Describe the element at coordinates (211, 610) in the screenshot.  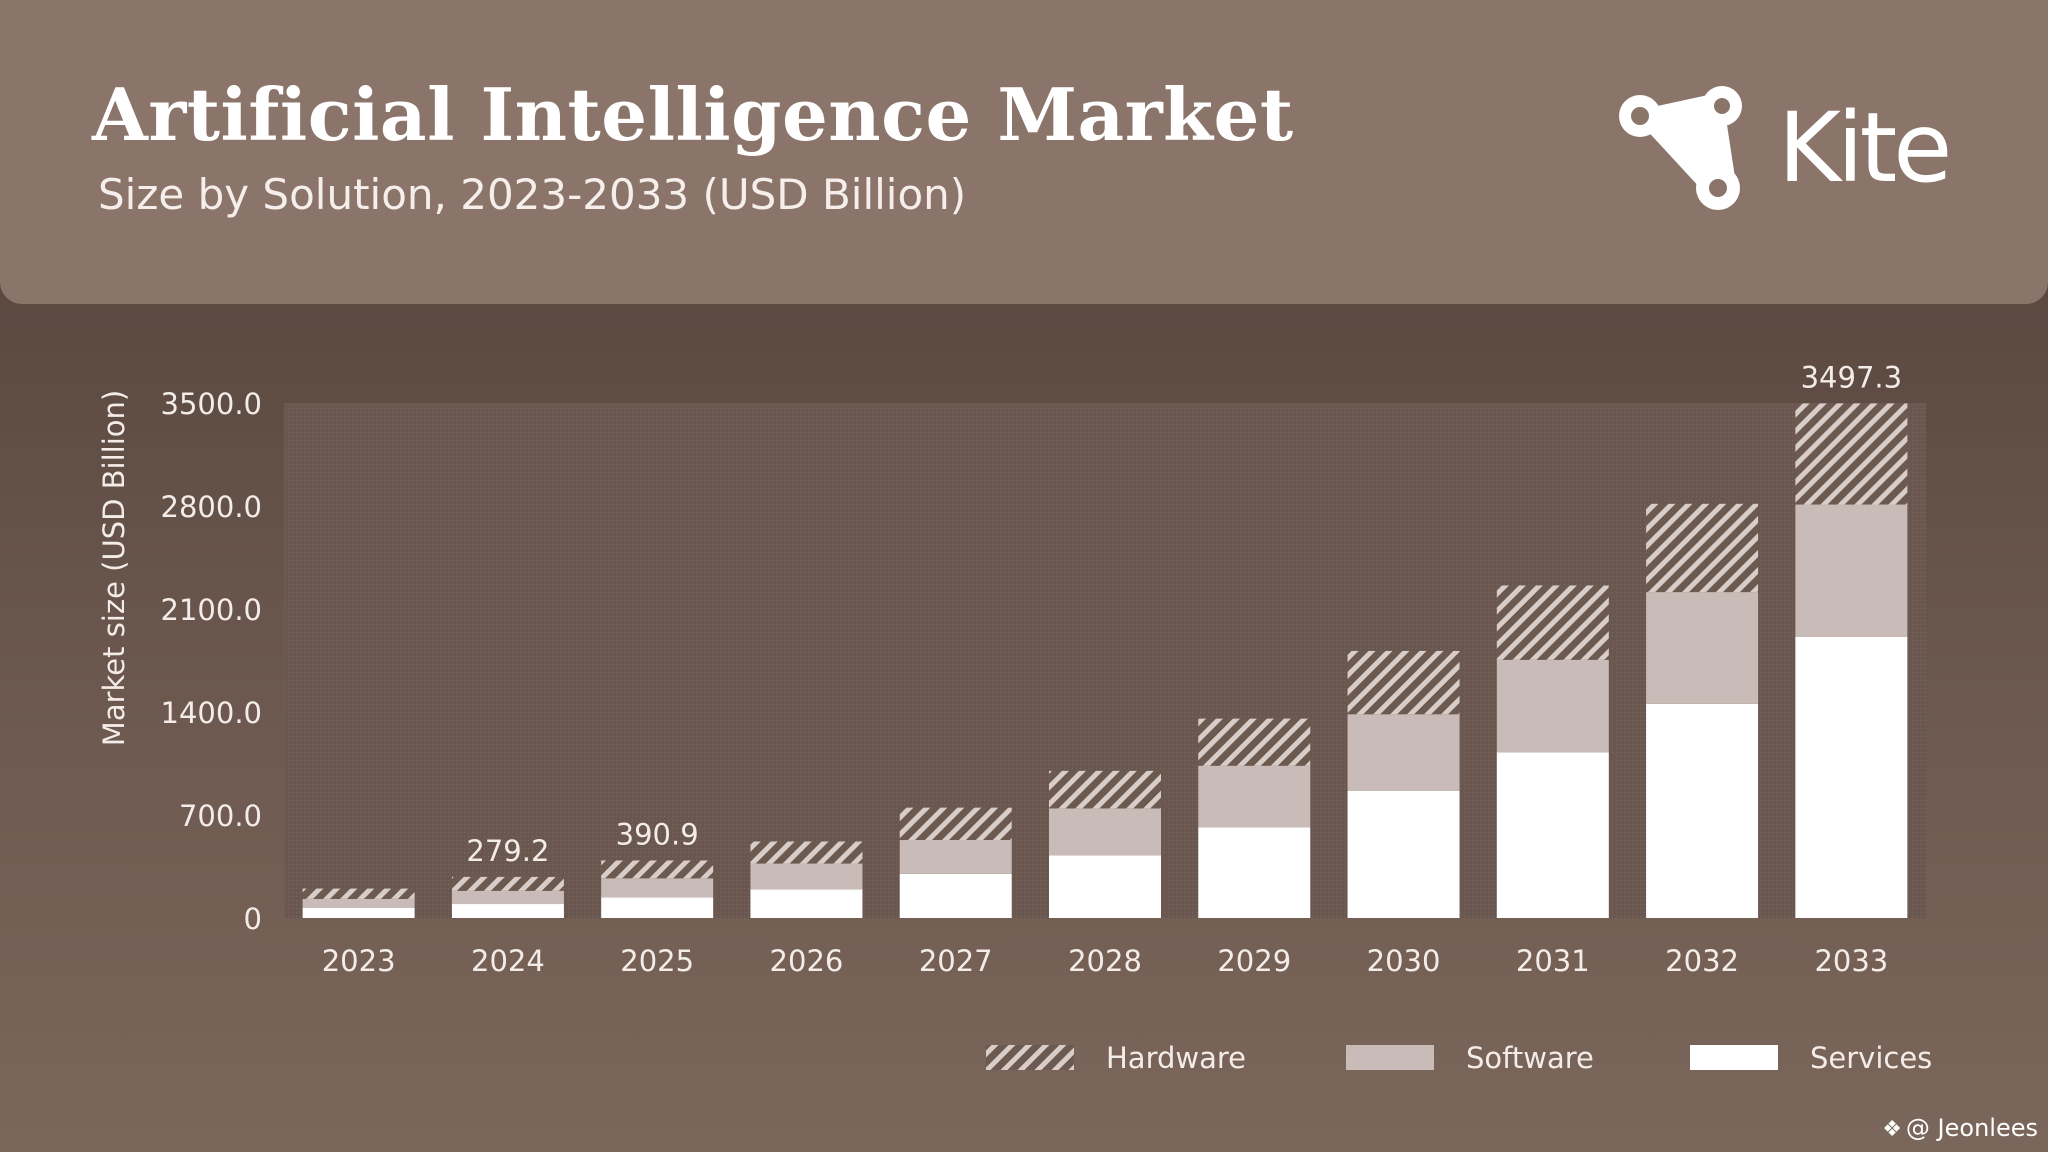
I see `y-tick-label: 2100.0` at that location.